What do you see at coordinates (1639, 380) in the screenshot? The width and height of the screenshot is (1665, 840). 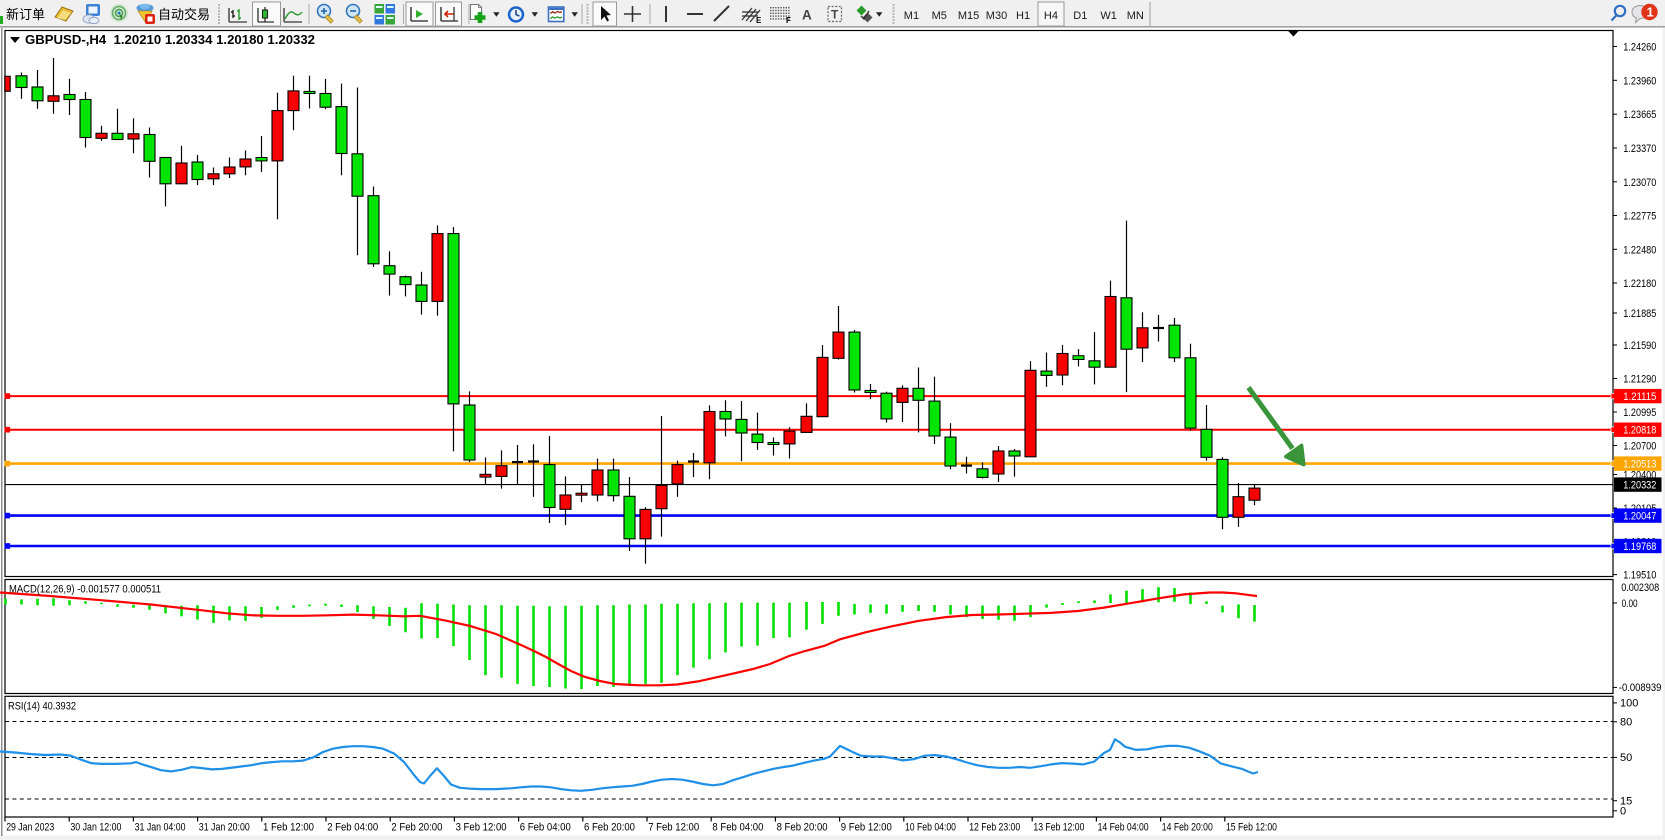 I see `svg-text: 1.21290` at bounding box center [1639, 380].